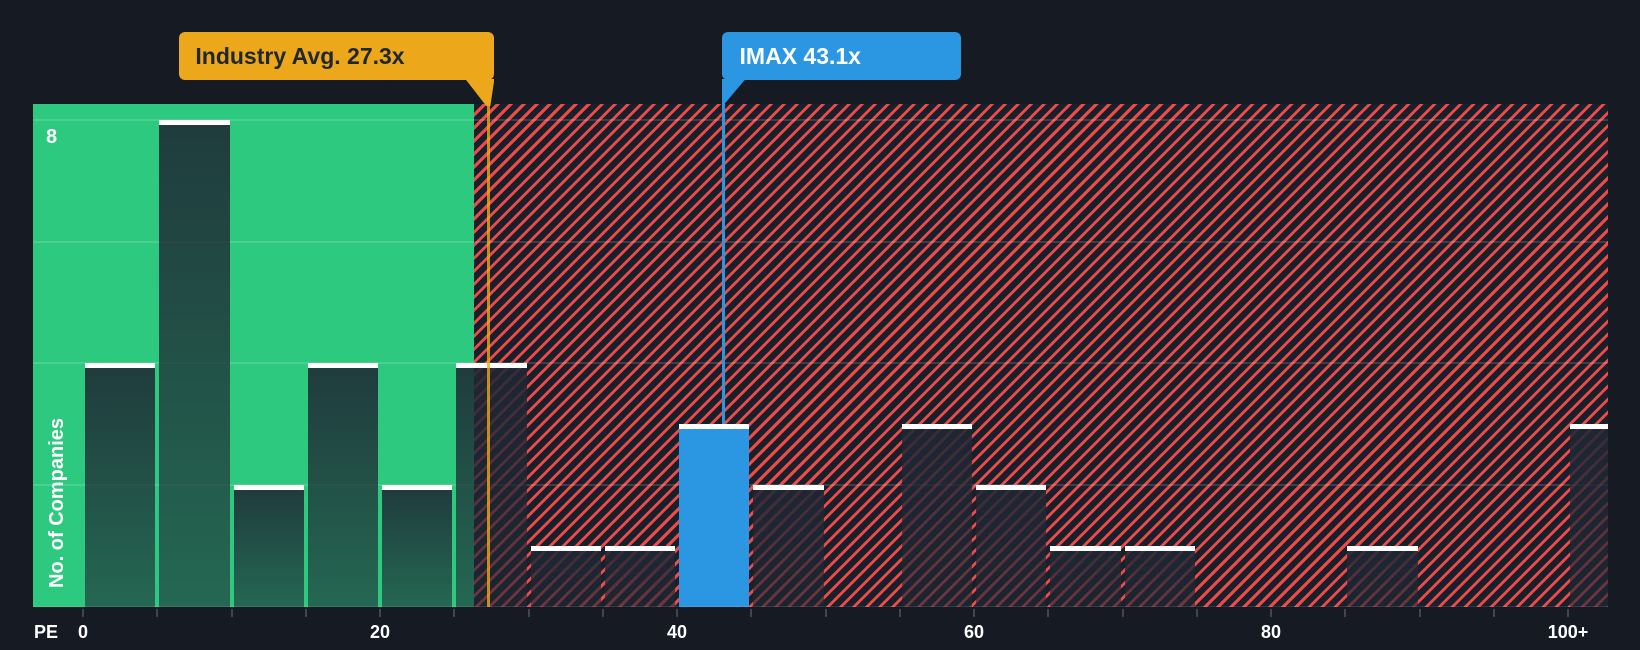  What do you see at coordinates (82, 632) in the screenshot?
I see `x-axis-label-0: 0` at bounding box center [82, 632].